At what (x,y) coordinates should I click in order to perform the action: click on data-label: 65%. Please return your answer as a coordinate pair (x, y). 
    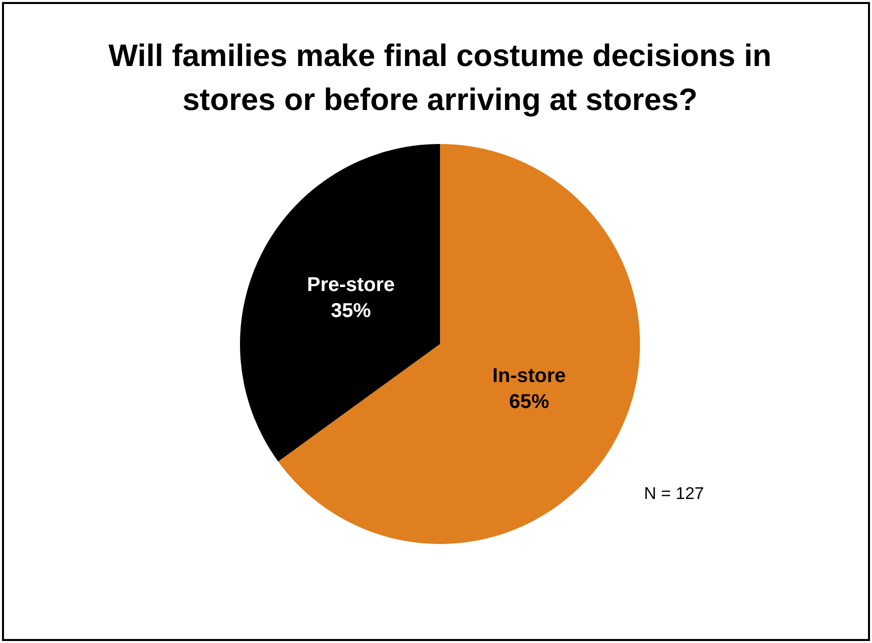
    Looking at the image, I should click on (529, 401).